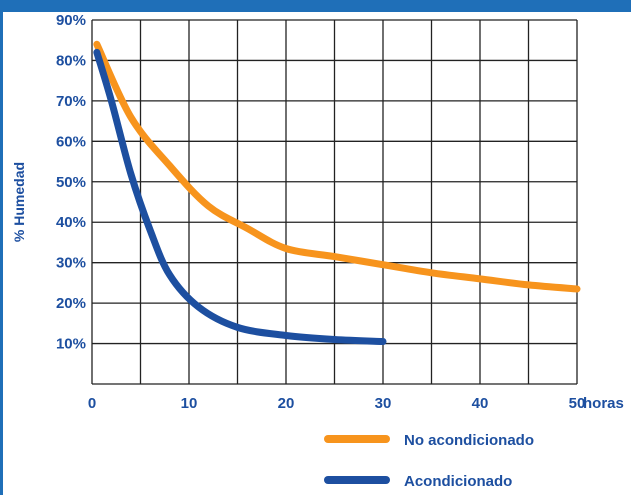  Describe the element at coordinates (383, 403) in the screenshot. I see `x-tick-label: 30` at that location.